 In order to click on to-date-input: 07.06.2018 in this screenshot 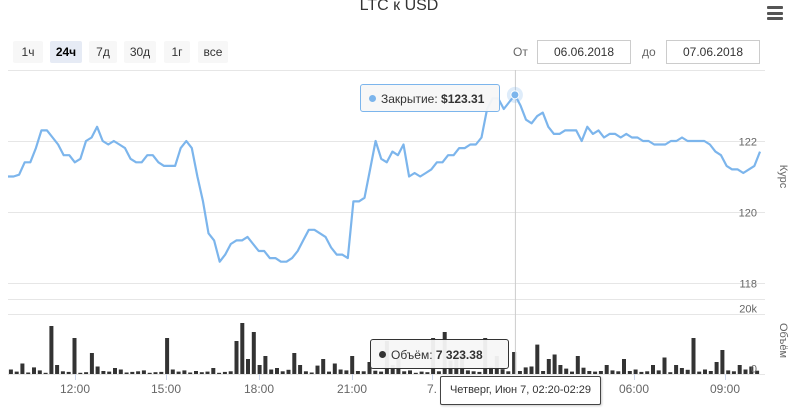, I will do `click(713, 52)`.